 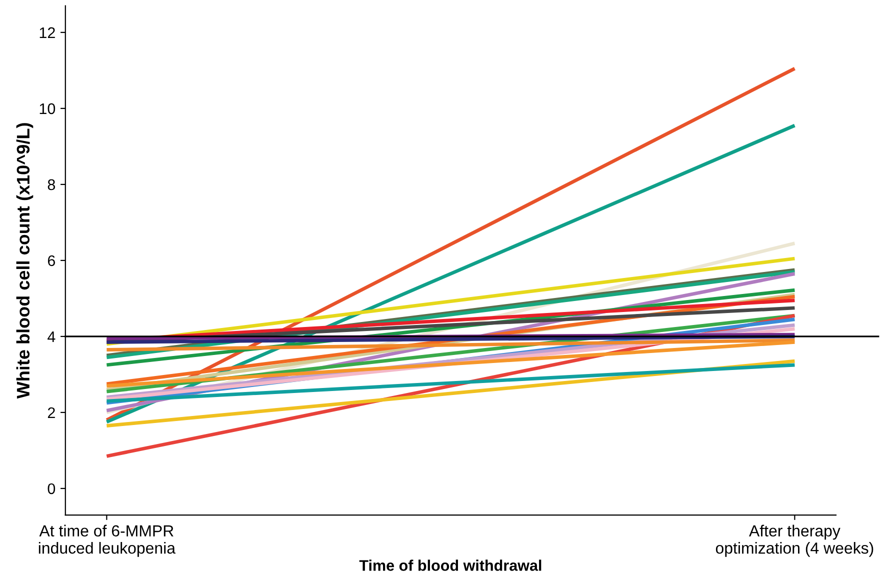 What do you see at coordinates (52, 260) in the screenshot?
I see `y-tick-label: 6` at bounding box center [52, 260].